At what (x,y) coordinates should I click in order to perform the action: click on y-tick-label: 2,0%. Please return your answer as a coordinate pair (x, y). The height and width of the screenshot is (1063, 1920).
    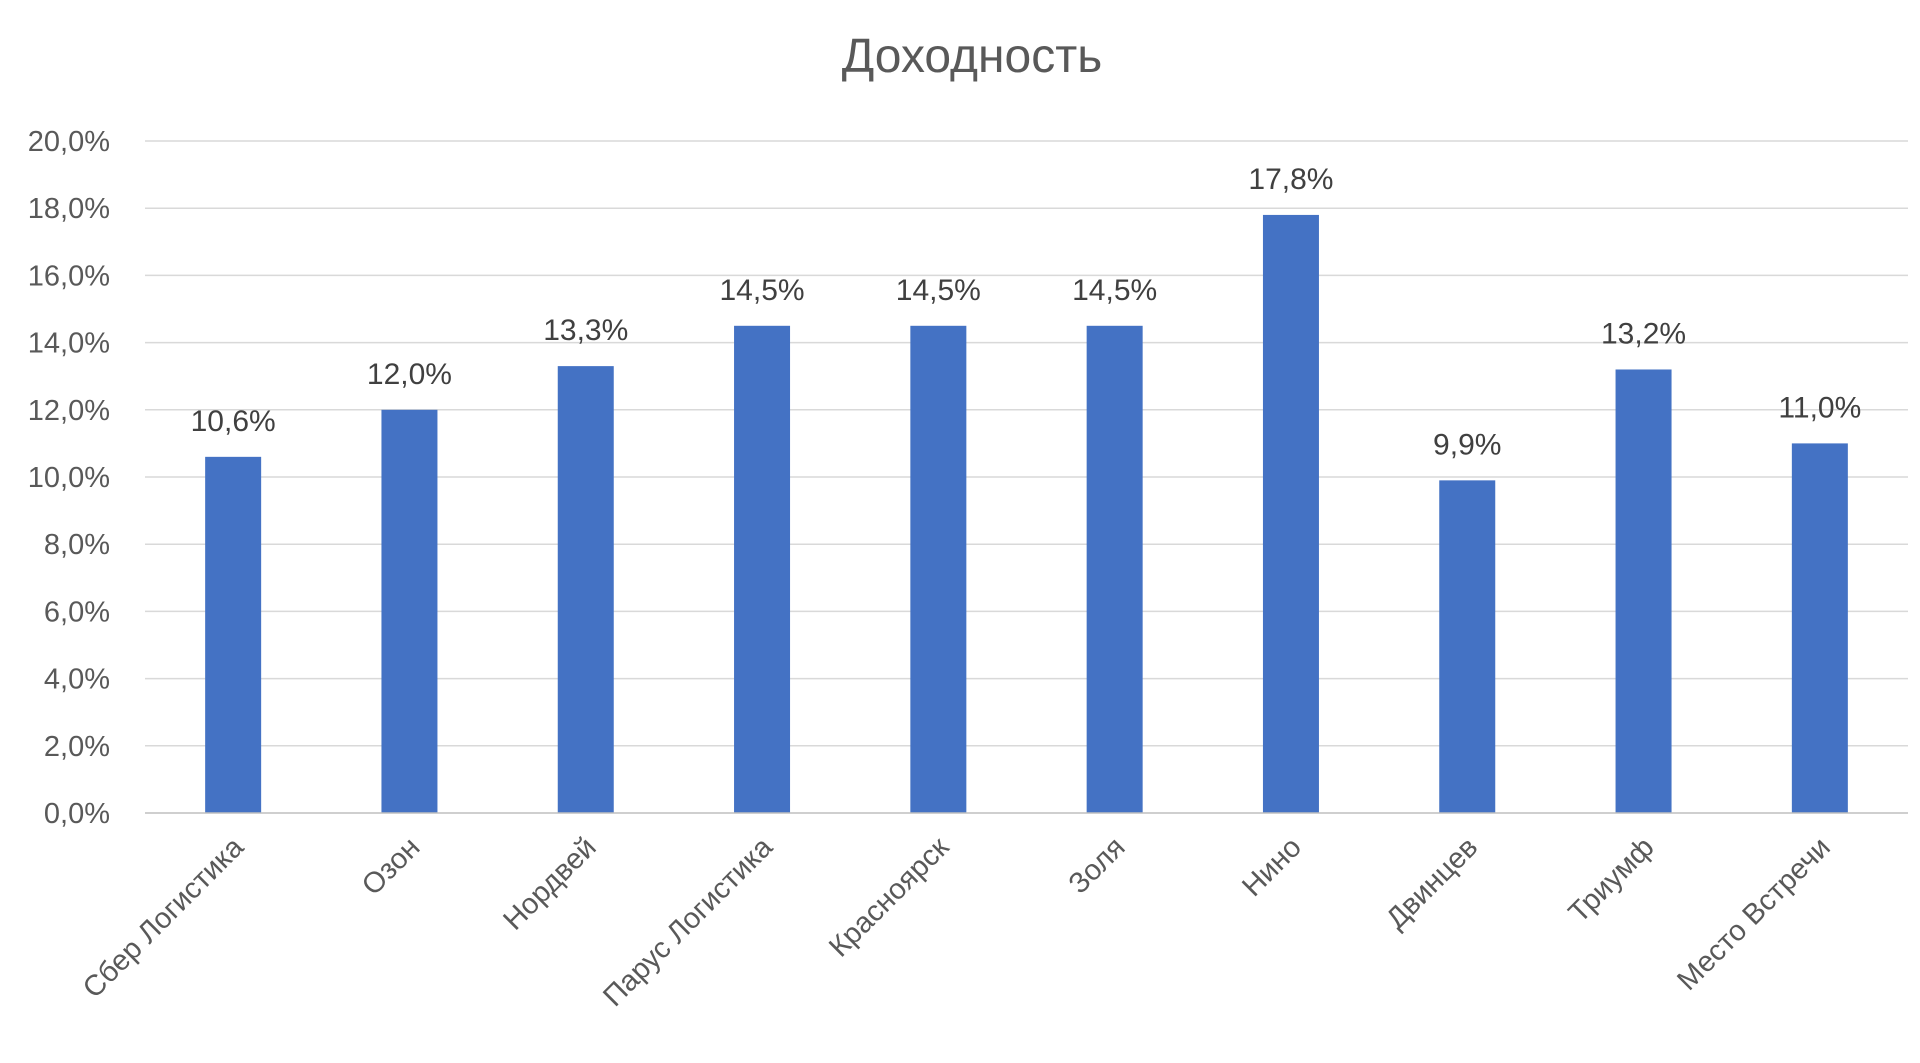
    Looking at the image, I should click on (77, 747).